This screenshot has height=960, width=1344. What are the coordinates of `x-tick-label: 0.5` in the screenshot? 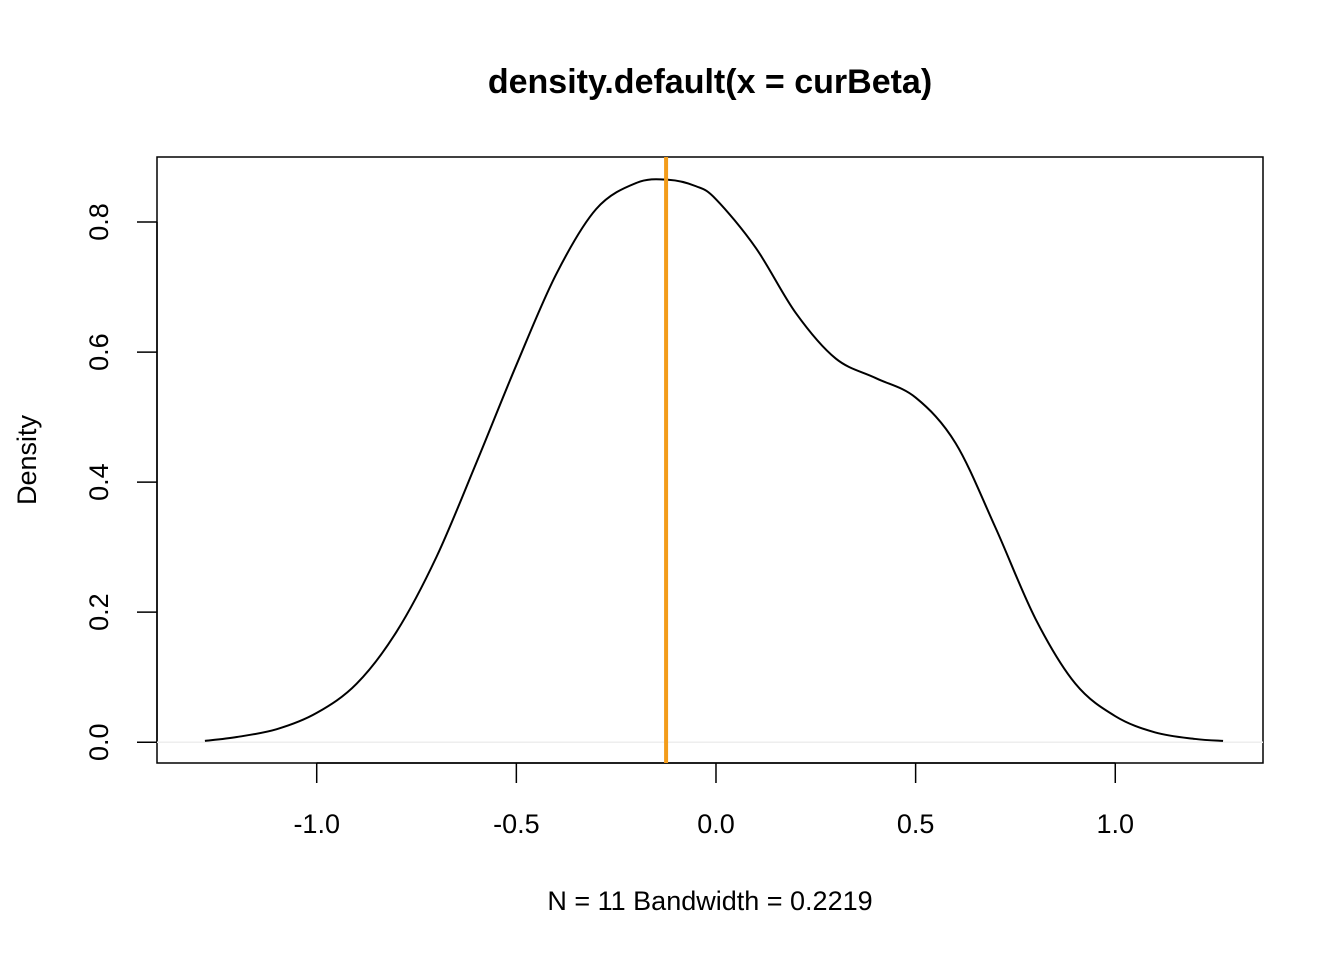 It's located at (916, 824).